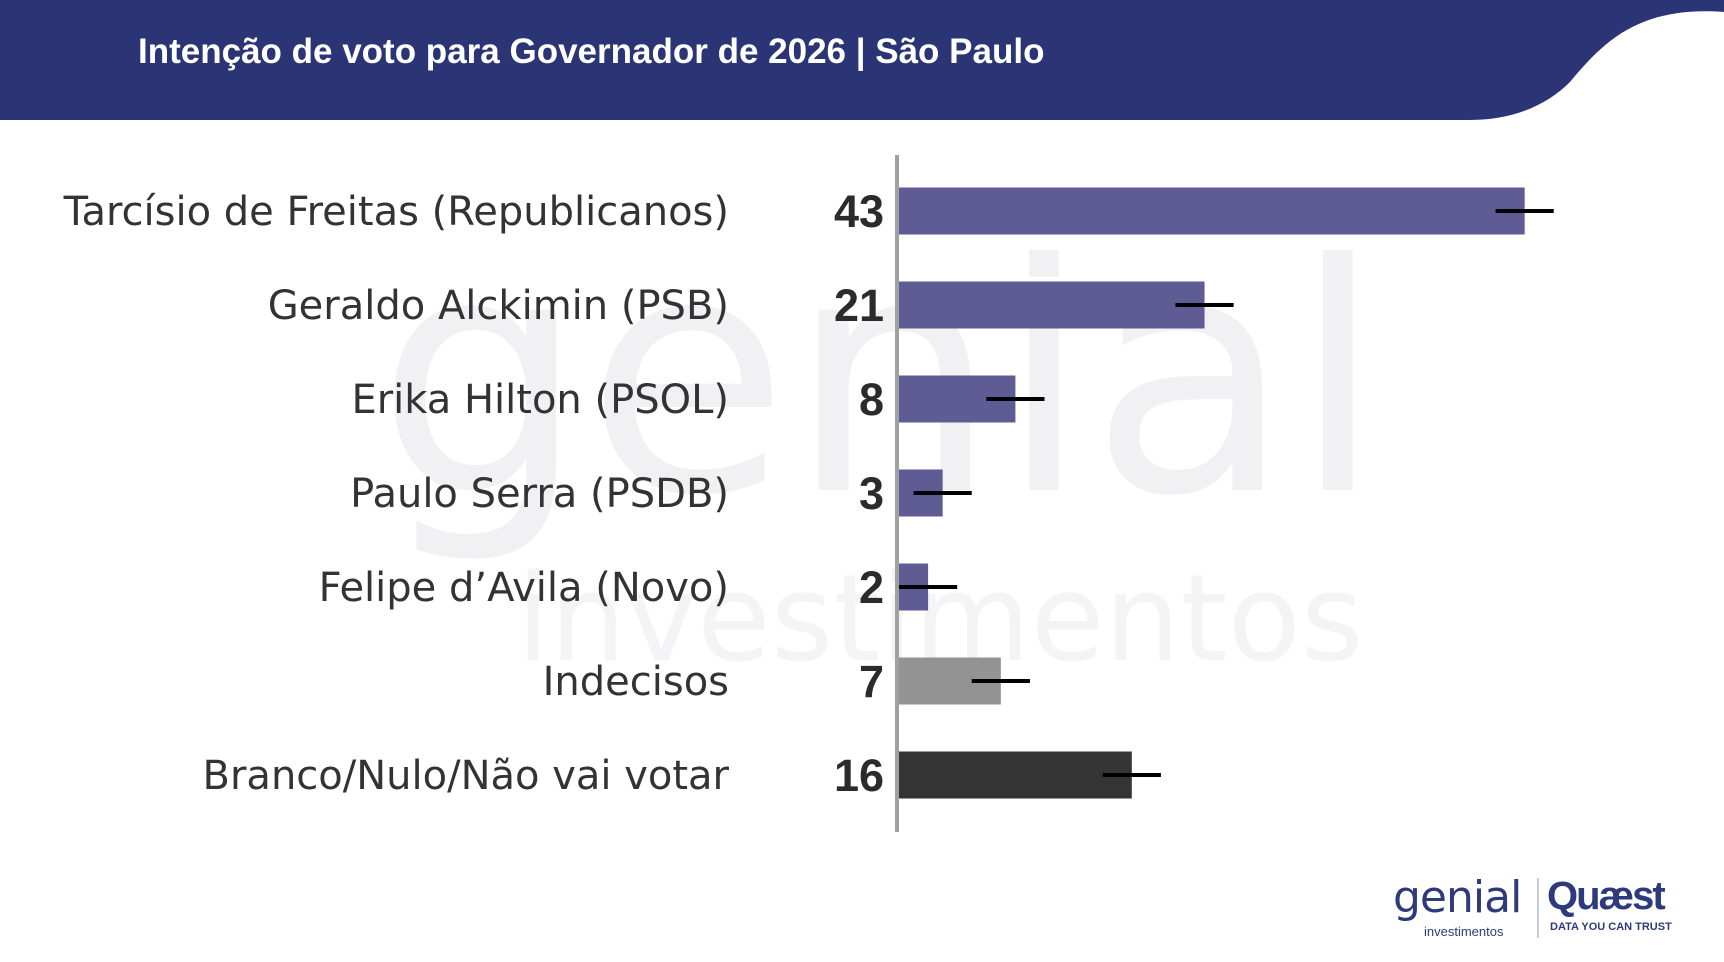 The height and width of the screenshot is (962, 1724). What do you see at coordinates (859, 305) in the screenshot?
I see `value-label: 21` at bounding box center [859, 305].